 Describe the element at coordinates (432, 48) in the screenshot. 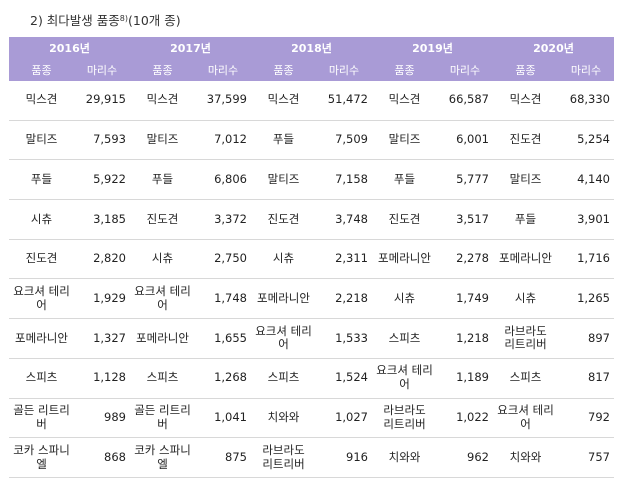

I see `year-header: 2019년` at that location.